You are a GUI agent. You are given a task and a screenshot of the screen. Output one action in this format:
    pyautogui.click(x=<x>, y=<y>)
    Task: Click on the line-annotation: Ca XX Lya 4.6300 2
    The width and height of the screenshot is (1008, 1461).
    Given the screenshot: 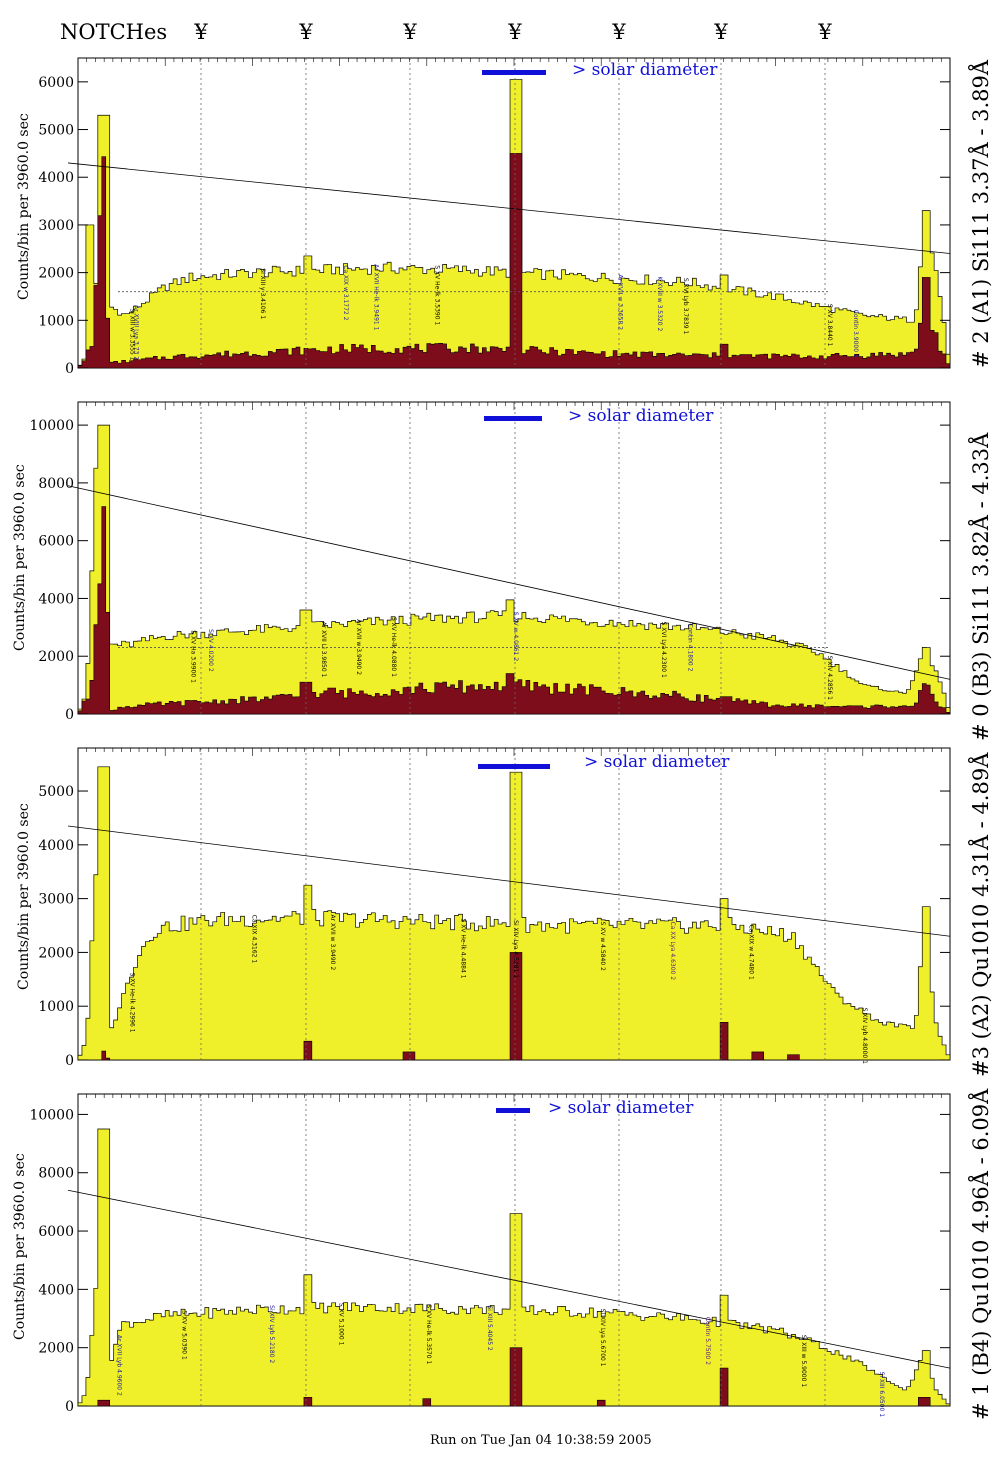 What is the action you would take?
    pyautogui.click(x=672, y=951)
    